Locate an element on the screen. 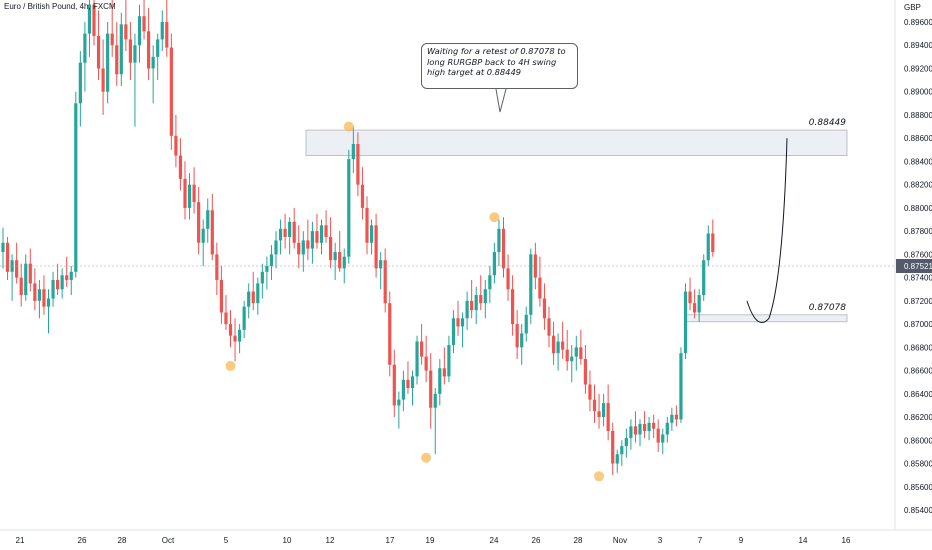 Image resolution: width=932 pixels, height=550 pixels. price-tick-label: 0.86000 is located at coordinates (918, 440).